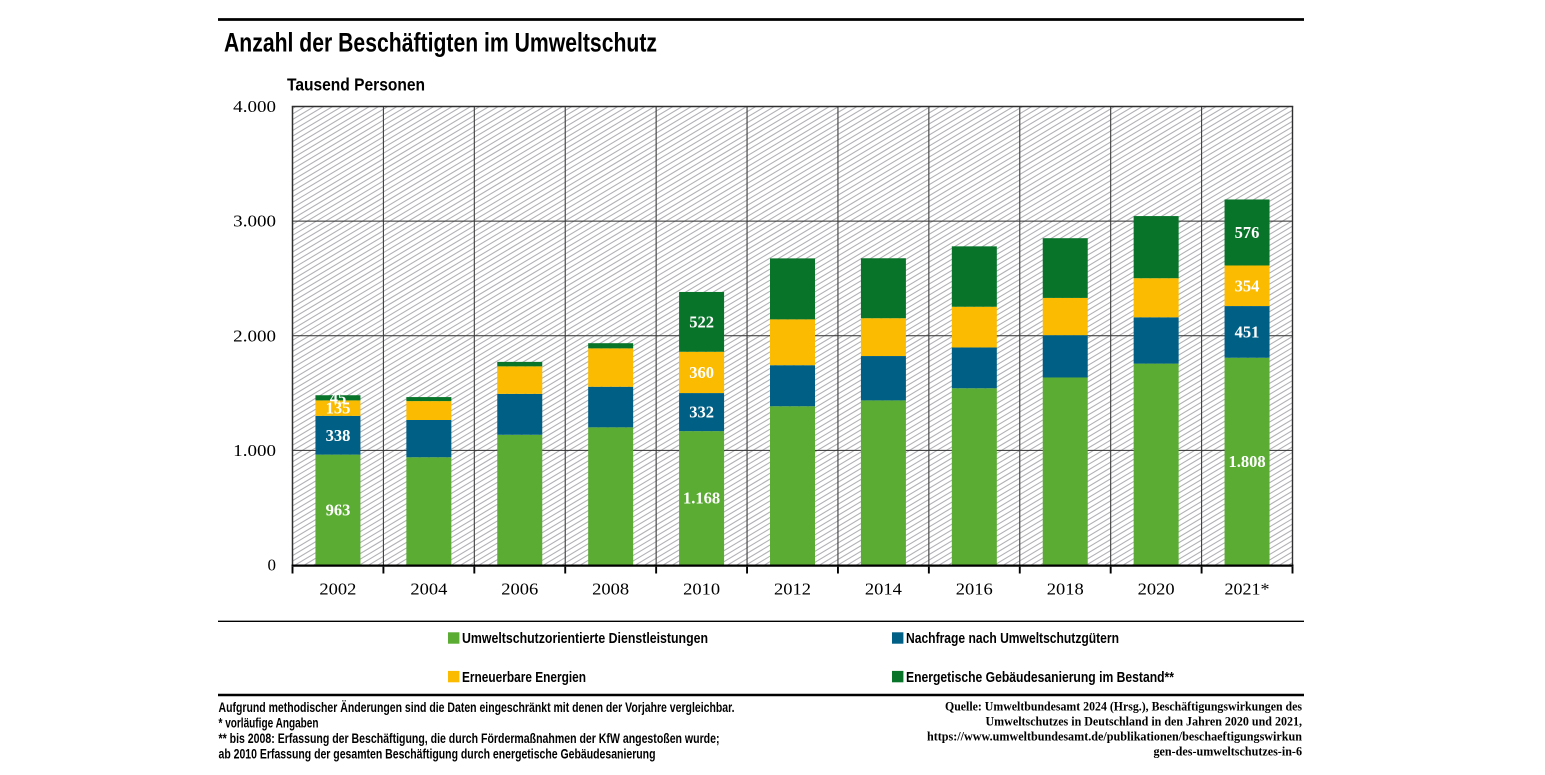 The image size is (1545, 775). What do you see at coordinates (701, 589) in the screenshot?
I see `svg-text: 2010` at bounding box center [701, 589].